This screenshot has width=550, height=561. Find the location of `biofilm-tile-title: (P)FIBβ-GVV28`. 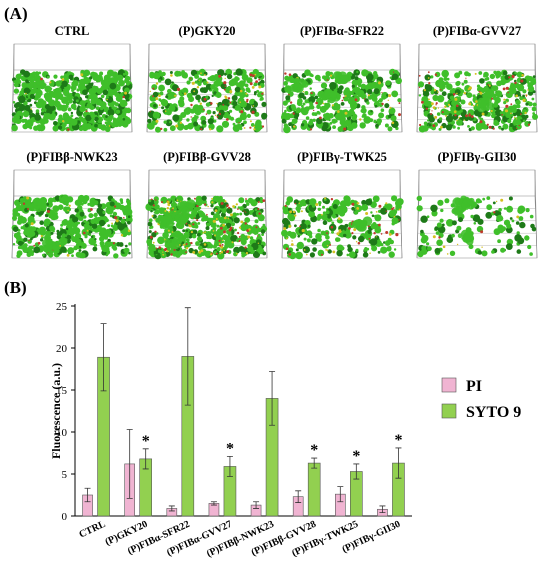

biofilm-tile-title: (P)FIBβ-GVV28 is located at coordinates (207, 157).